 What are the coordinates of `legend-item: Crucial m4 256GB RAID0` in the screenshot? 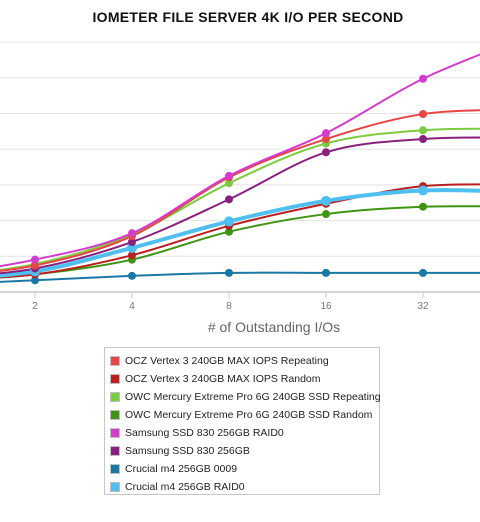 It's located at (244, 487).